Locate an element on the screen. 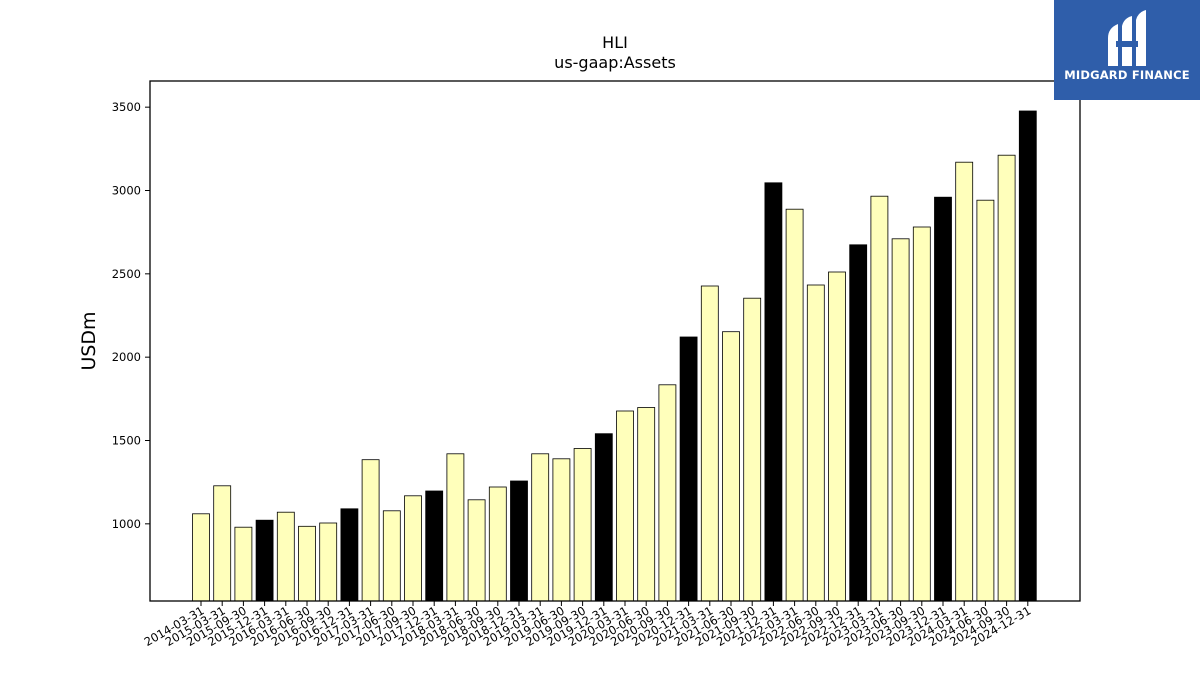  y-tick-label: 3500 is located at coordinates (126, 107).